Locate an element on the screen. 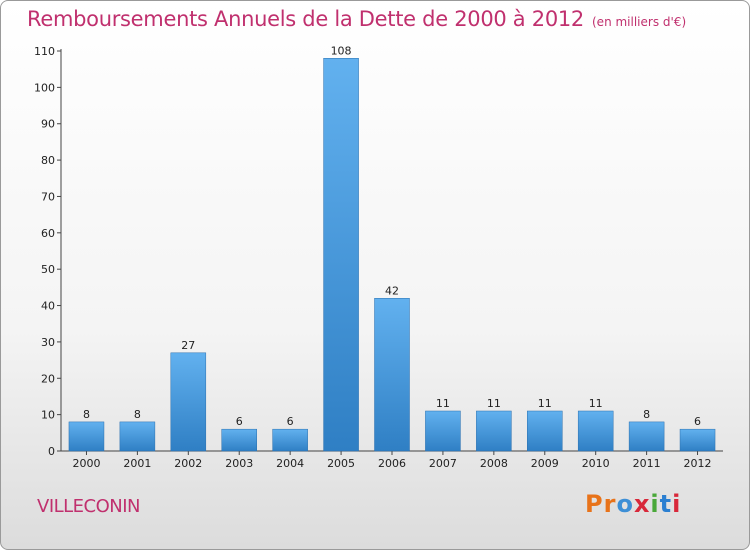  bar-2002 is located at coordinates (188, 402).